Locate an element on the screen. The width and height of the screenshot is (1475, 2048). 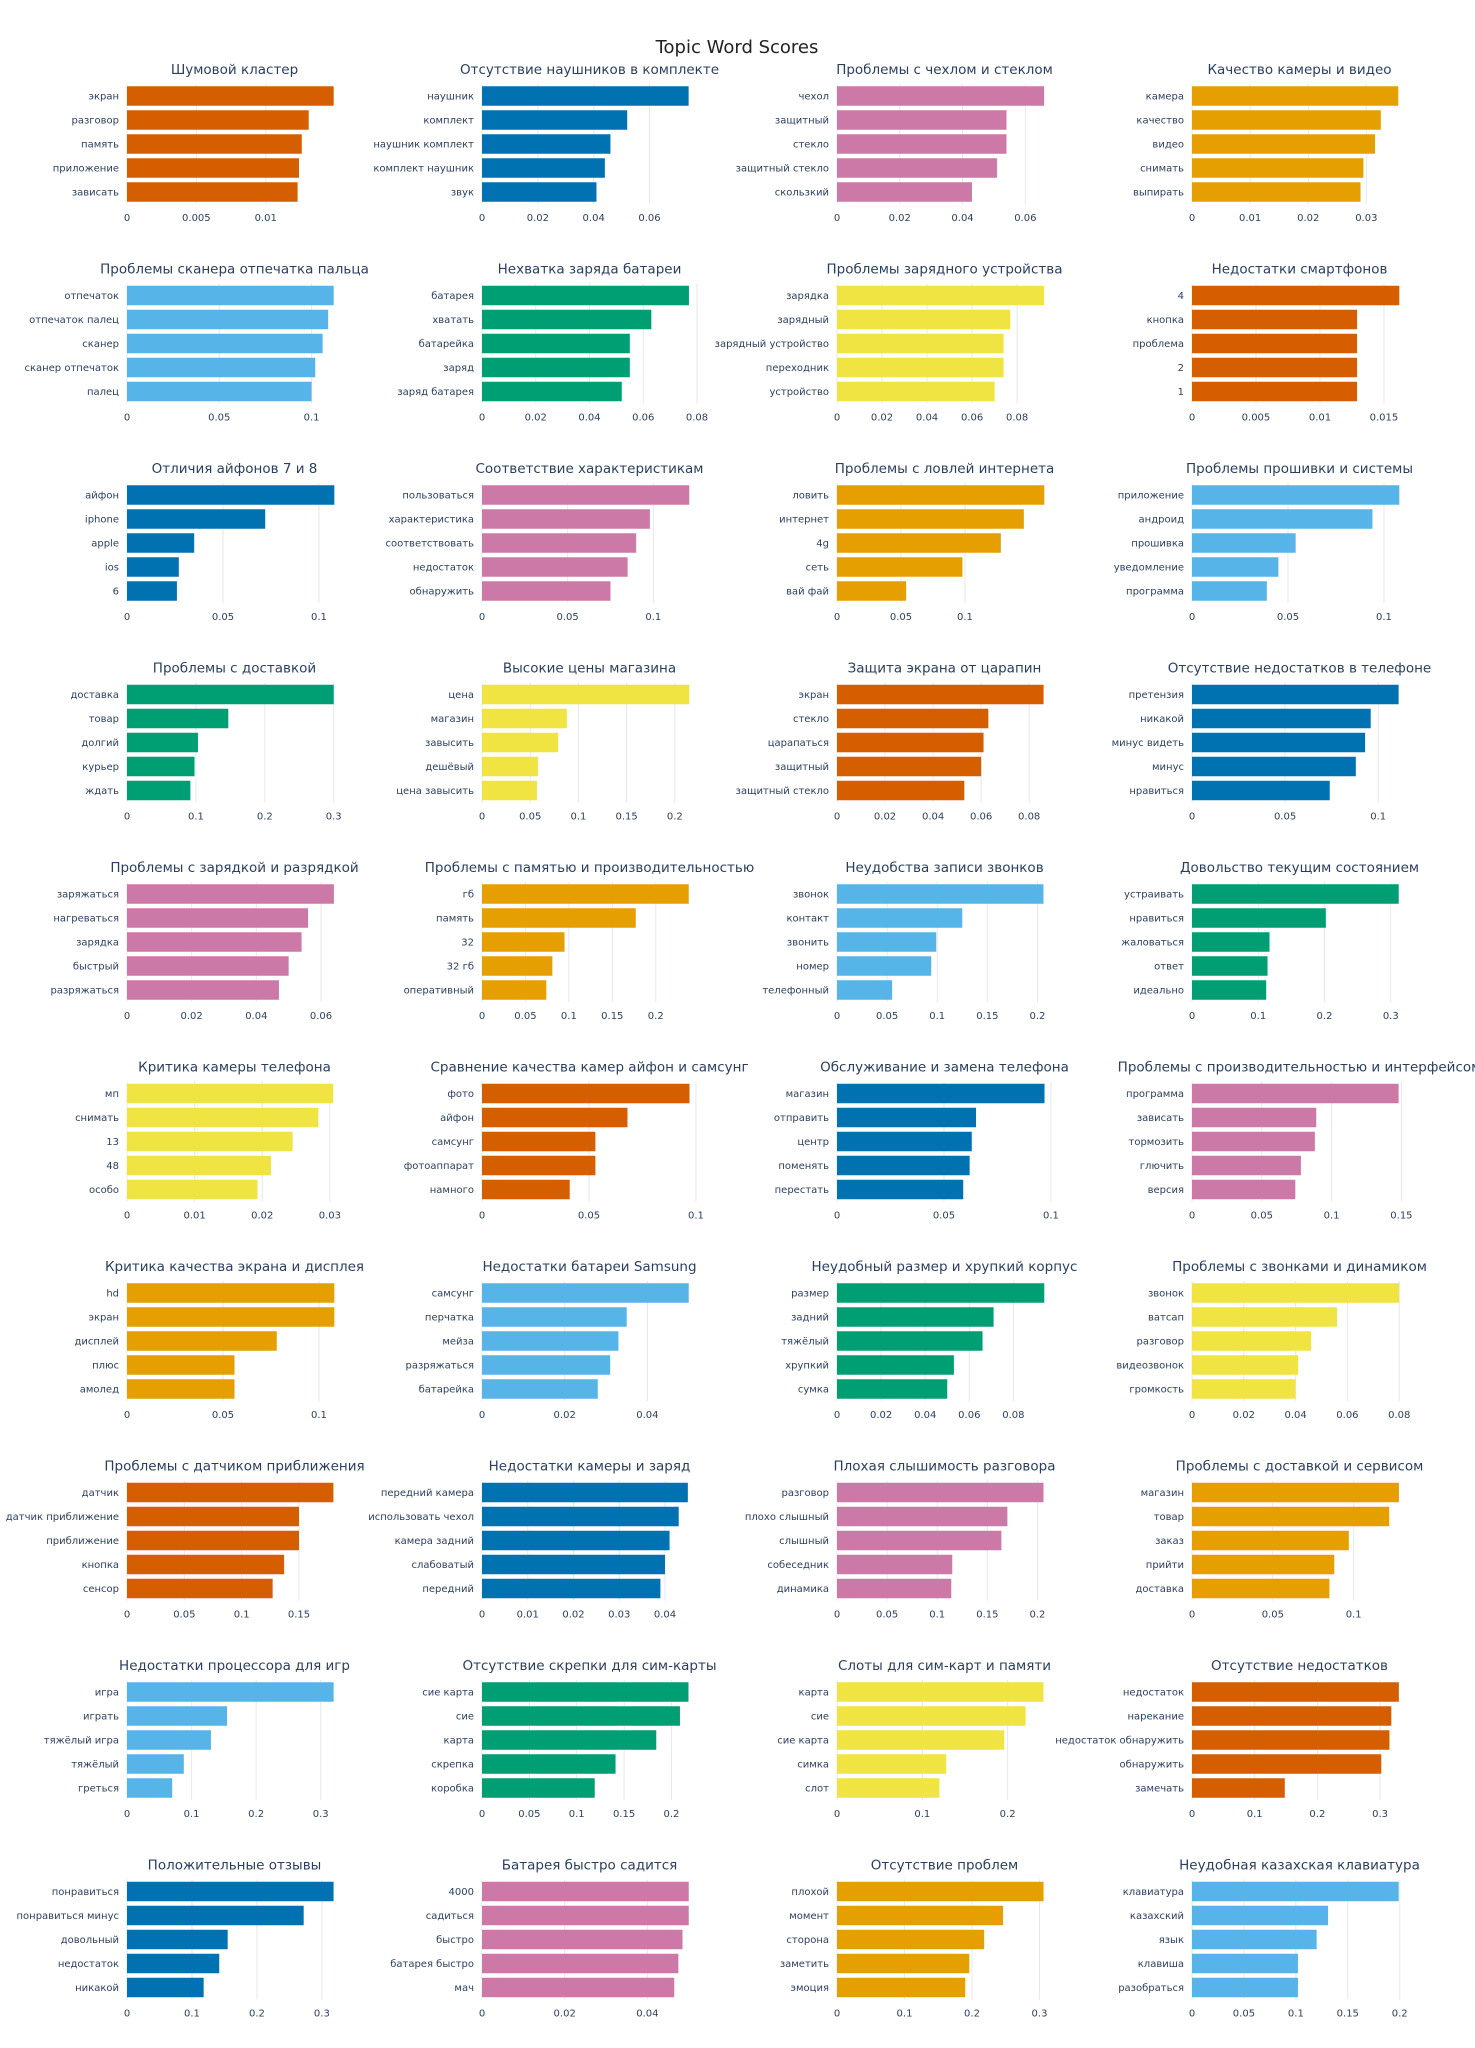
y-tick-label: плюс is located at coordinates (105, 1366).